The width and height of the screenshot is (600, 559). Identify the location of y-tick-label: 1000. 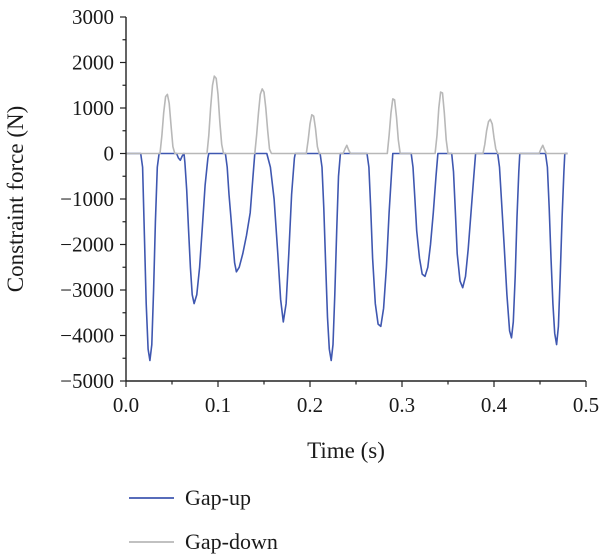
(93, 108).